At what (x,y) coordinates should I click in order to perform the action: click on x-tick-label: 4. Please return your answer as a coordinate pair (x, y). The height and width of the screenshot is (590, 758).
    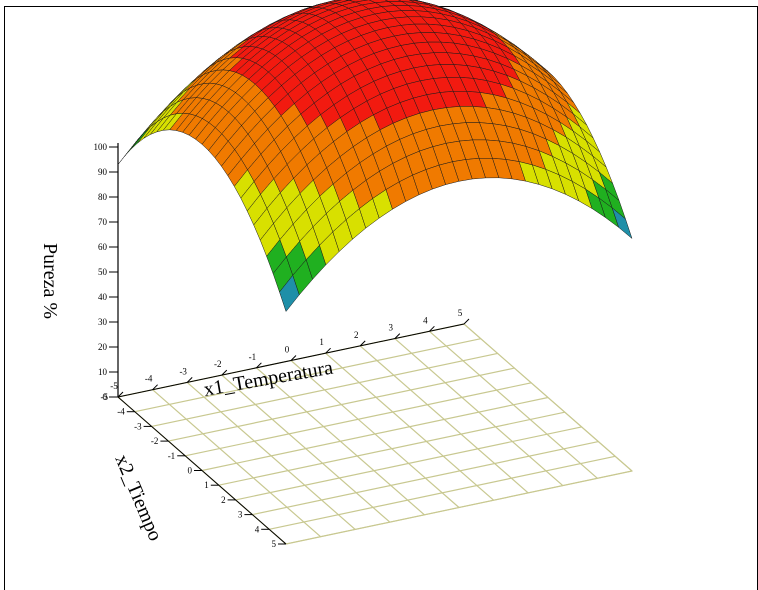
    Looking at the image, I should click on (425, 320).